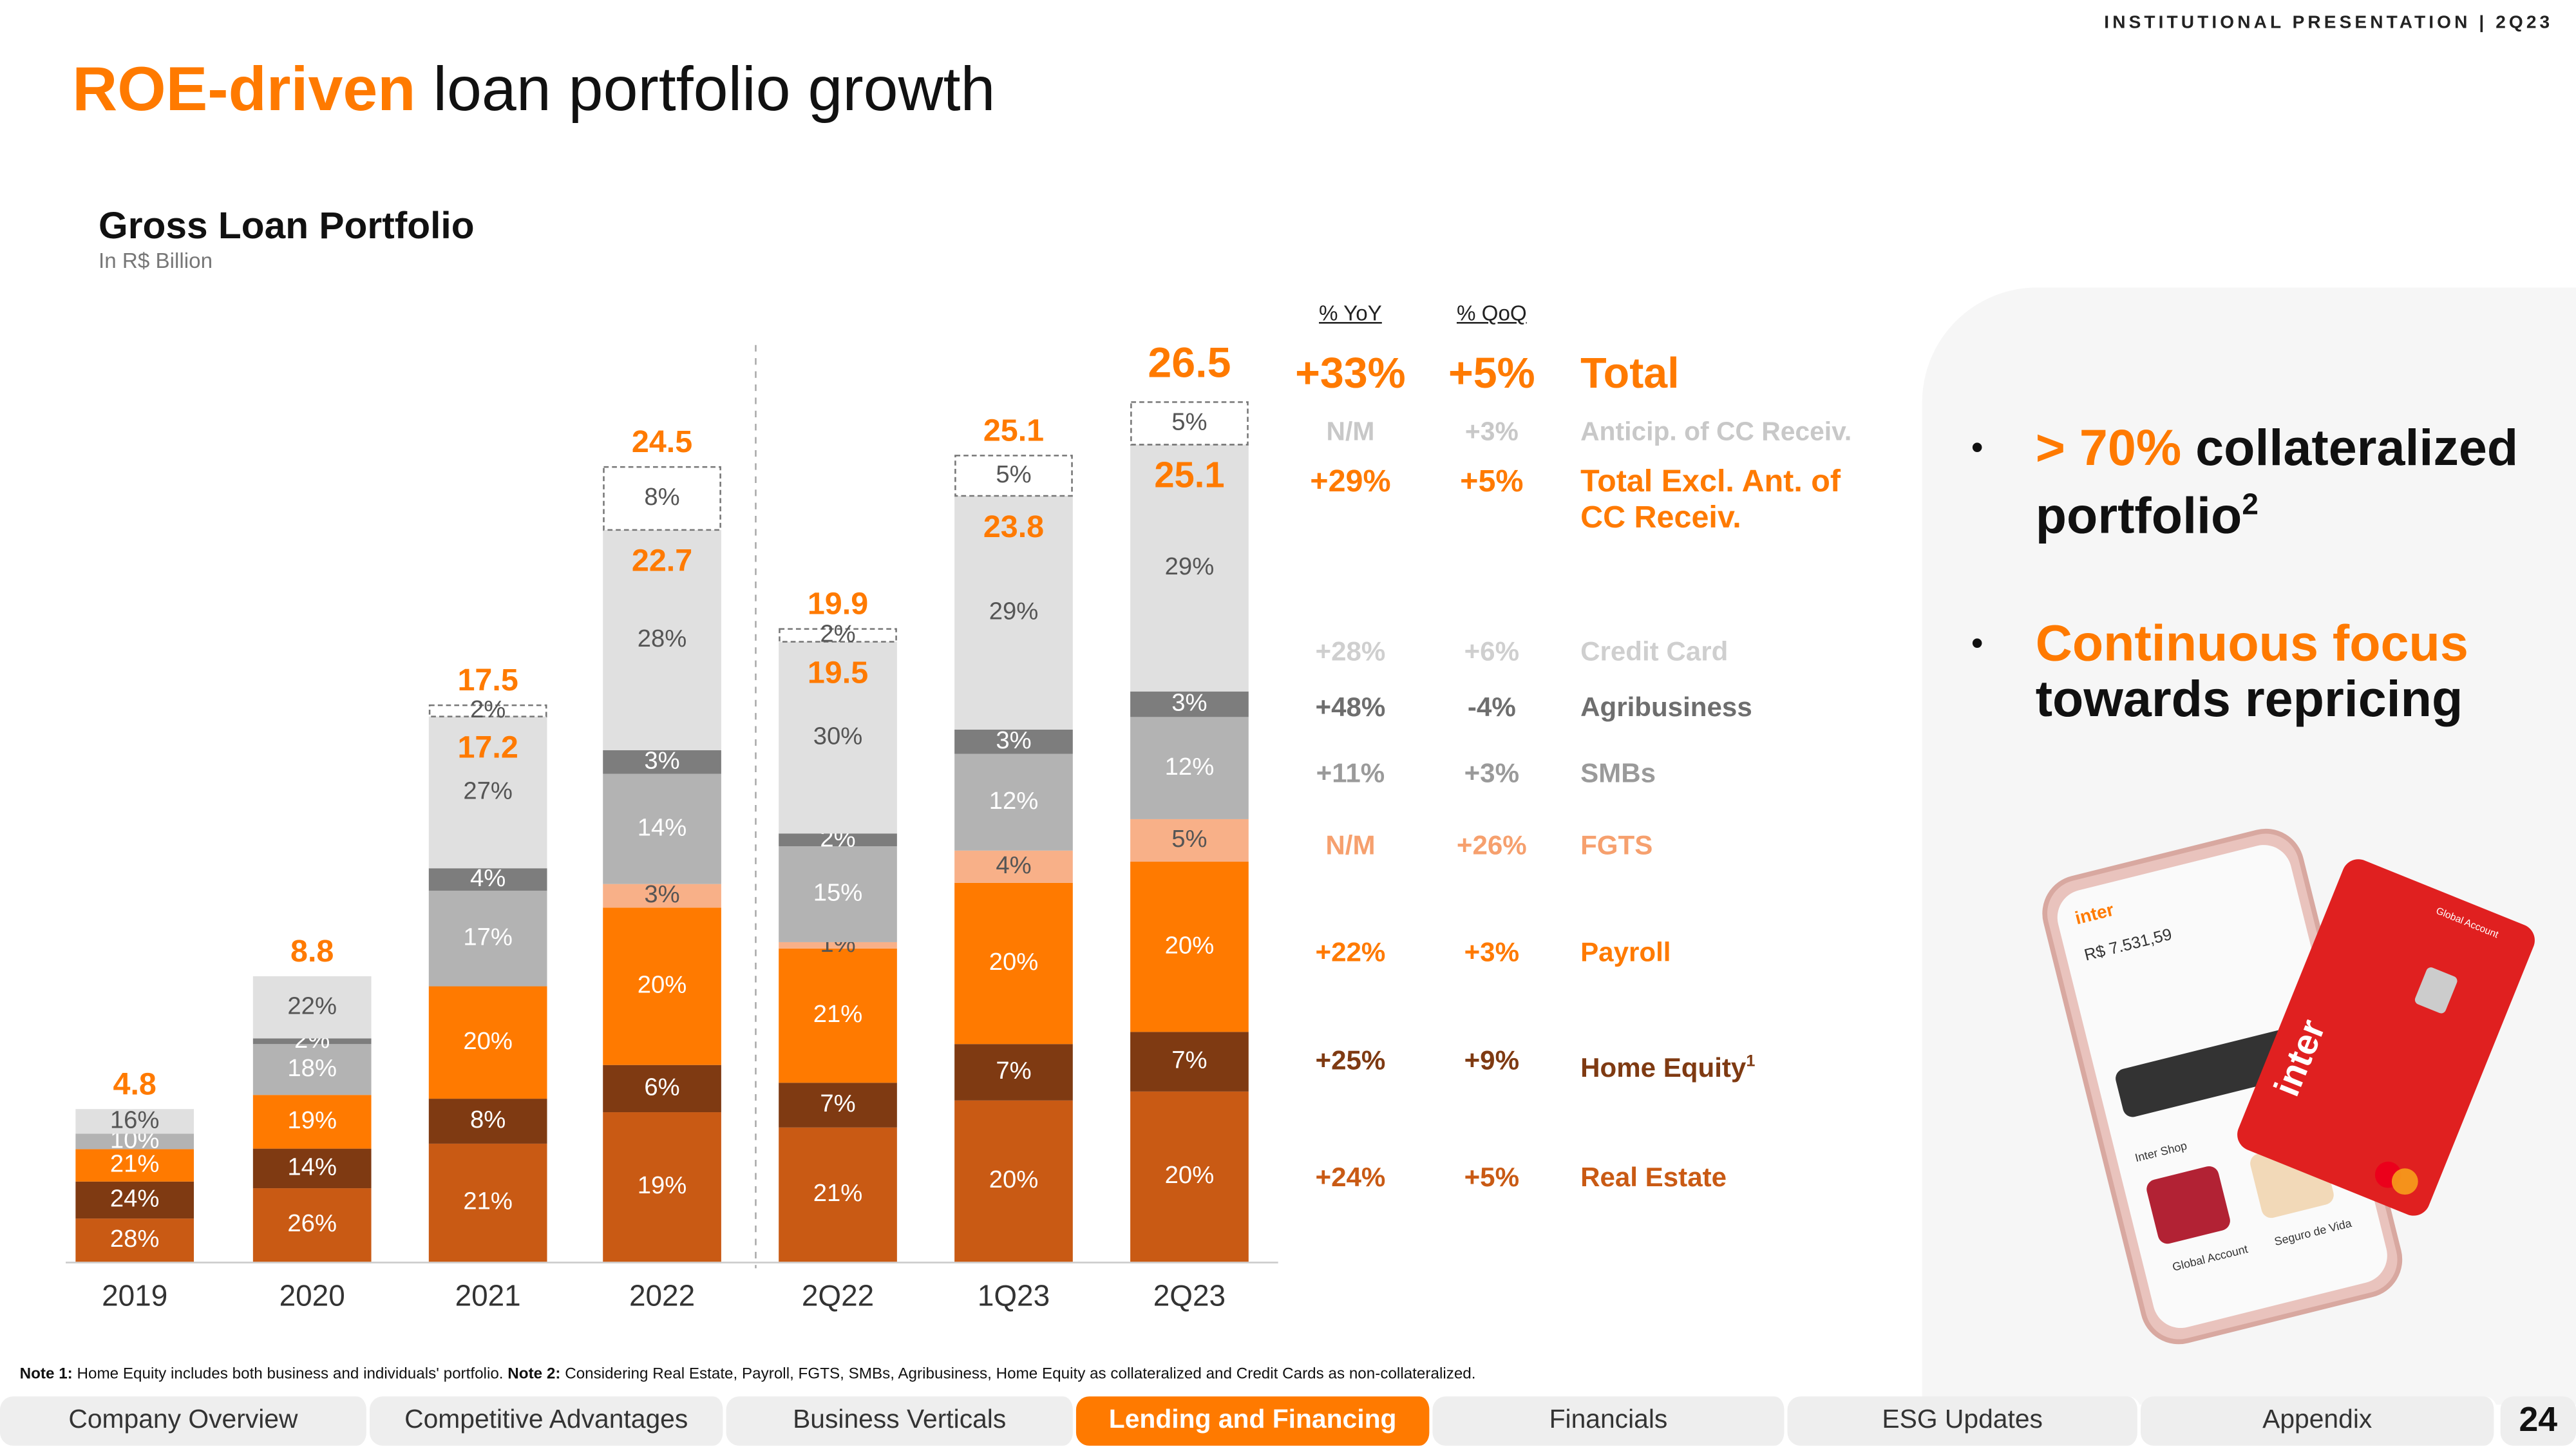  What do you see at coordinates (1964, 1421) in the screenshot?
I see `nav-tab: ESG Updates` at bounding box center [1964, 1421].